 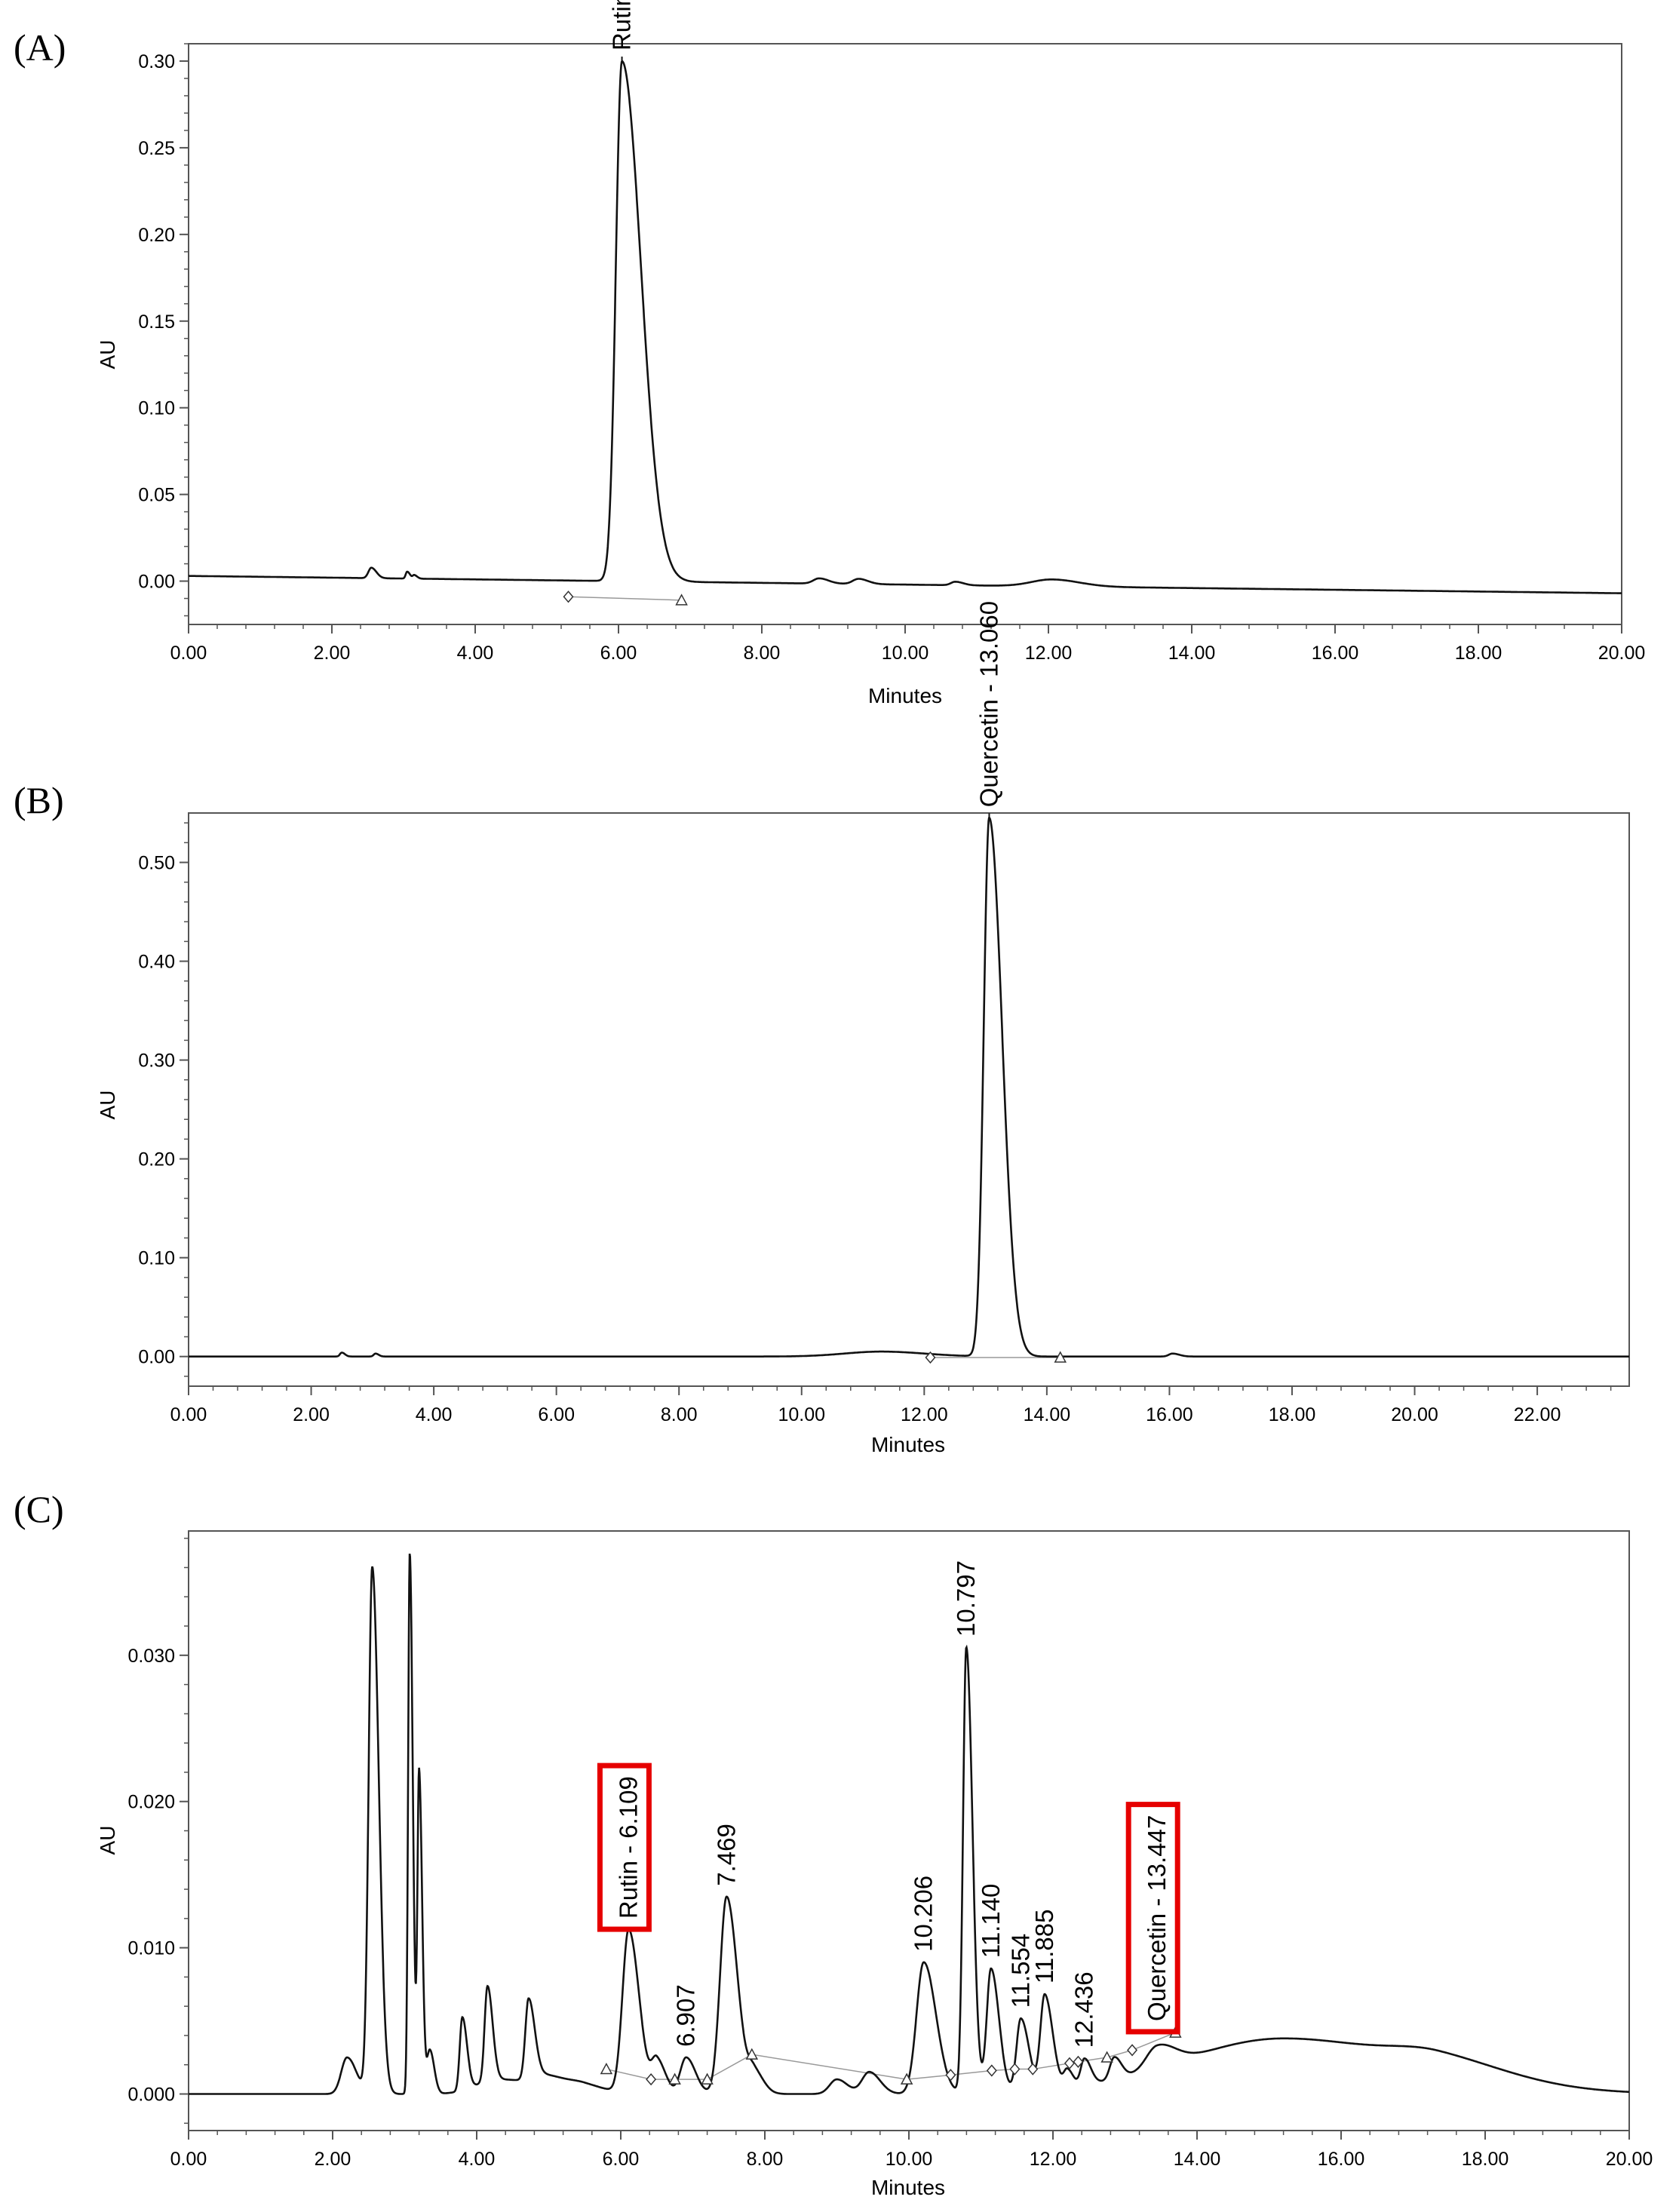 What do you see at coordinates (1169, 1414) in the screenshot?
I see `x-tick-label: 16.00` at bounding box center [1169, 1414].